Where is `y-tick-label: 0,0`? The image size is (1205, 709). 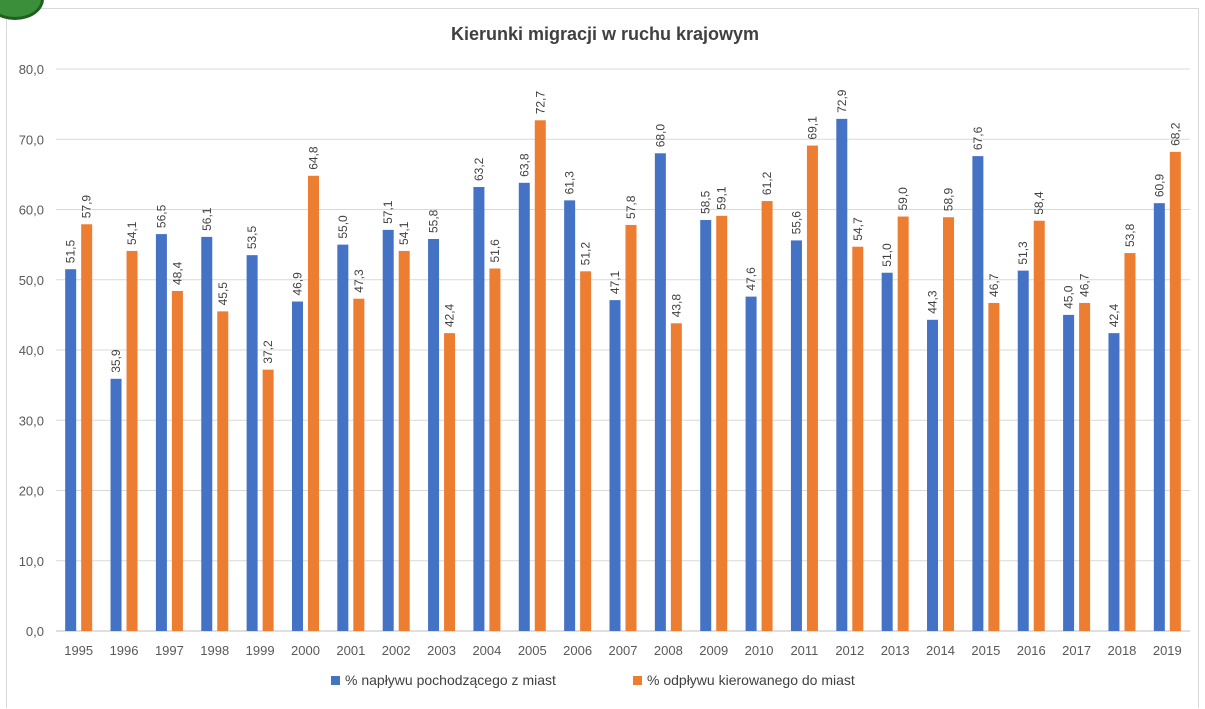 y-tick-label: 0,0 is located at coordinates (35, 631).